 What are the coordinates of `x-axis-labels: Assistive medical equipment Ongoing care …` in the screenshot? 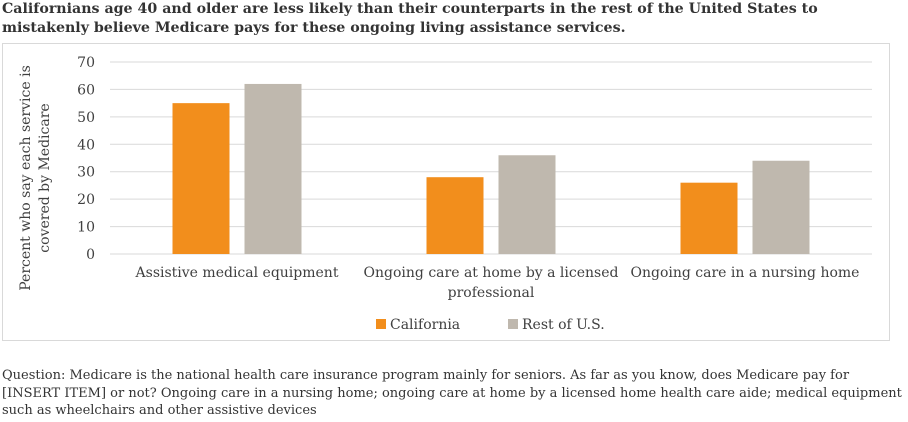 It's located at (497, 283).